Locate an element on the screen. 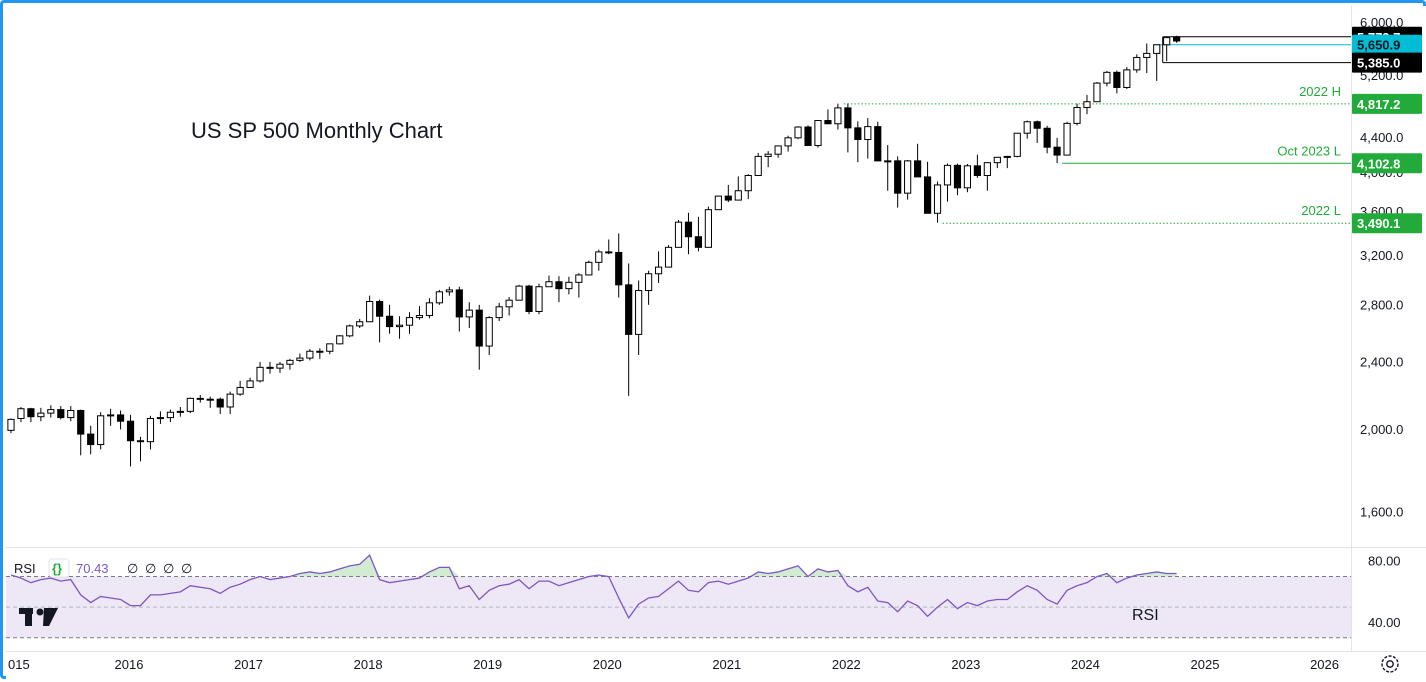 Image resolution: width=1426 pixels, height=682 pixels. gear-icon is located at coordinates (1390, 664).